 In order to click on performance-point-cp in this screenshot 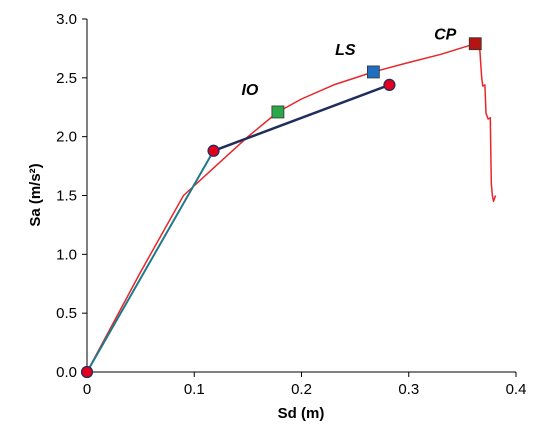, I will do `click(475, 44)`.